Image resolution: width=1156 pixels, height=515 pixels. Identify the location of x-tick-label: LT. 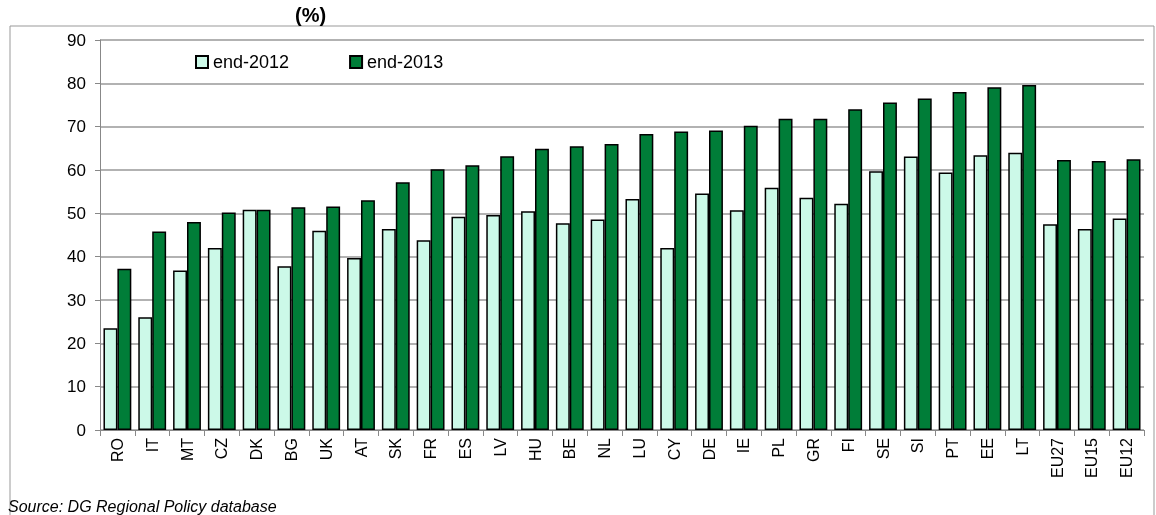
(1022, 446).